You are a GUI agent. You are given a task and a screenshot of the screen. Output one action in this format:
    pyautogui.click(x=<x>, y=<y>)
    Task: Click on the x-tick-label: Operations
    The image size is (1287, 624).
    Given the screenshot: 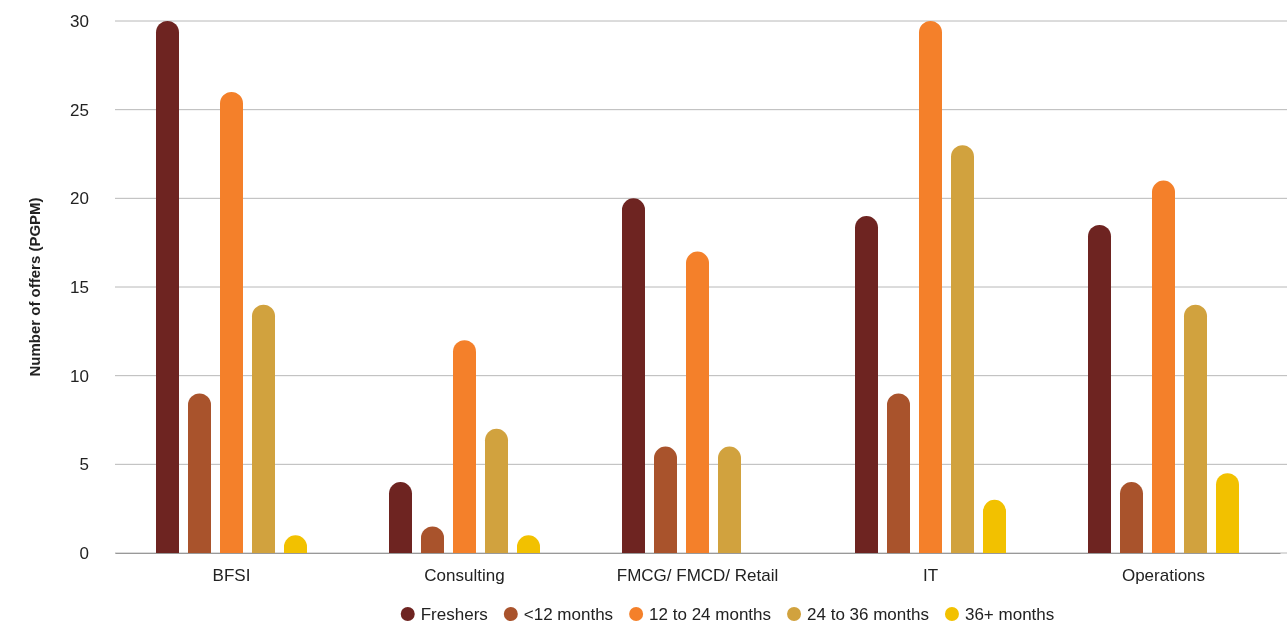 What is the action you would take?
    pyautogui.click(x=1163, y=576)
    